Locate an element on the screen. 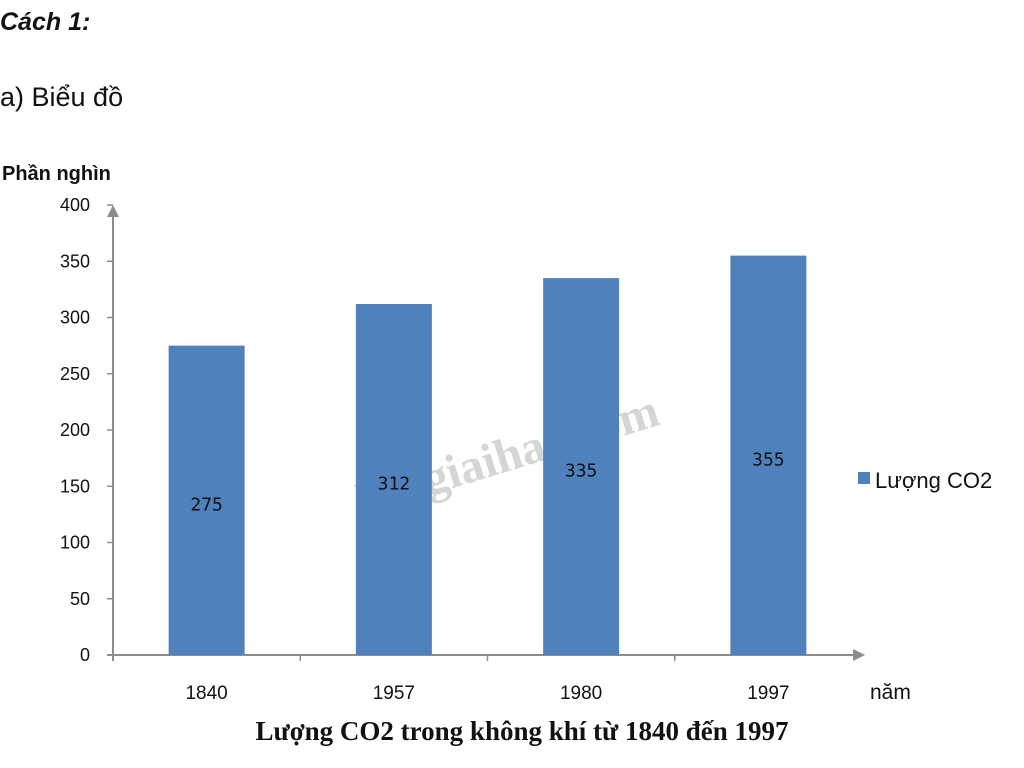 The height and width of the screenshot is (768, 1024). heading: Cách 1: is located at coordinates (45, 22).